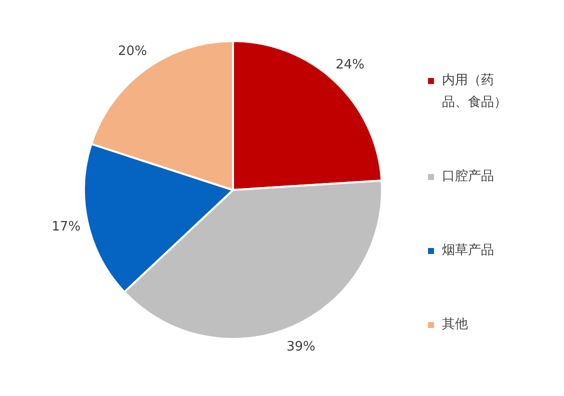  Describe the element at coordinates (350, 65) in the screenshot. I see `data-label: 24%` at that location.